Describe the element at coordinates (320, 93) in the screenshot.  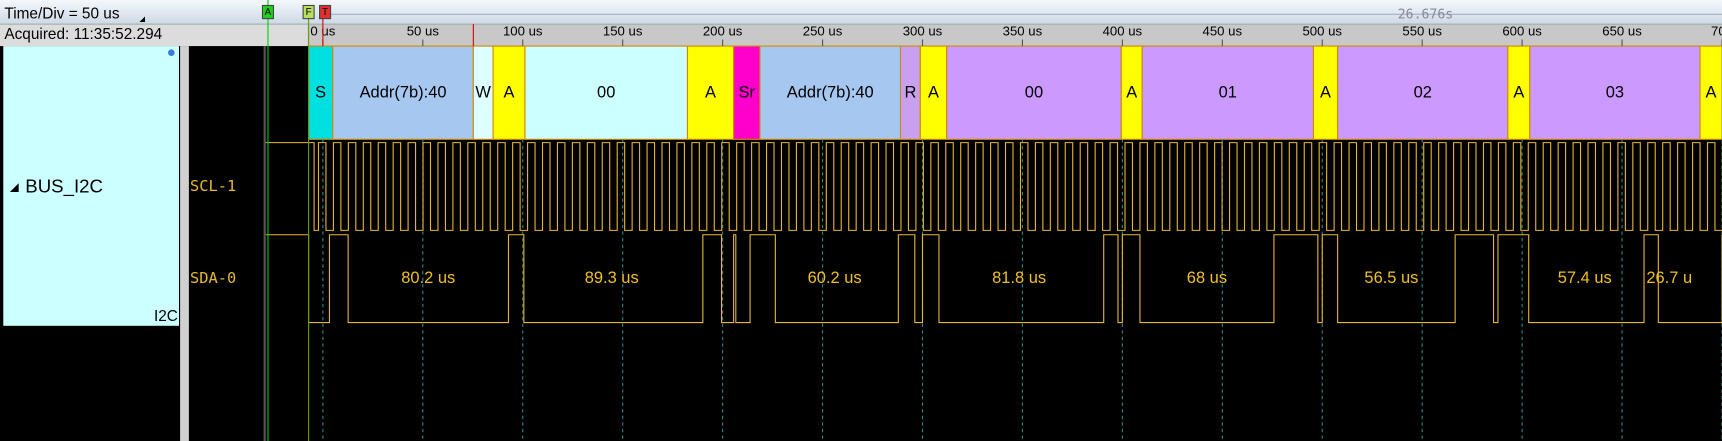
I see `packet-label: S` at that location.